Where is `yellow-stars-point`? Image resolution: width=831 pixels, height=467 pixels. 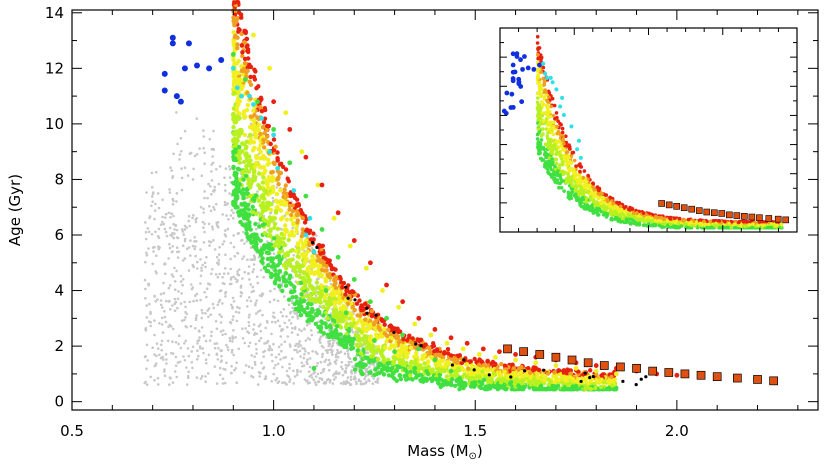
yellow-stars-point is located at coordinates (382, 290).